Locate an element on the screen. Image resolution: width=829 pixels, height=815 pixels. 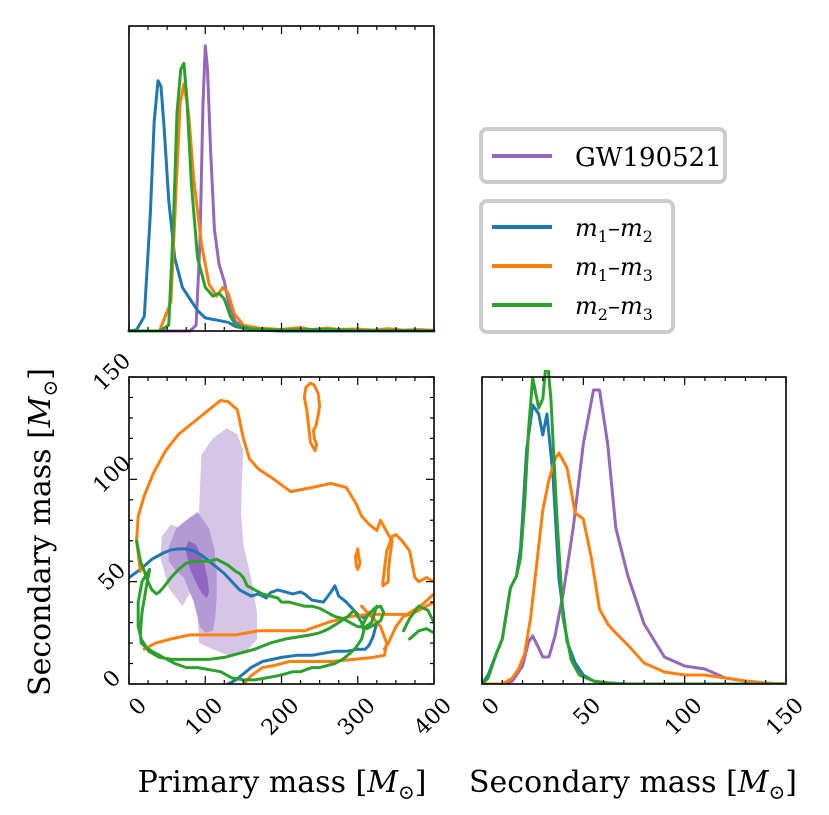
primary-mass-marginal-curves is located at coordinates (281, 188).